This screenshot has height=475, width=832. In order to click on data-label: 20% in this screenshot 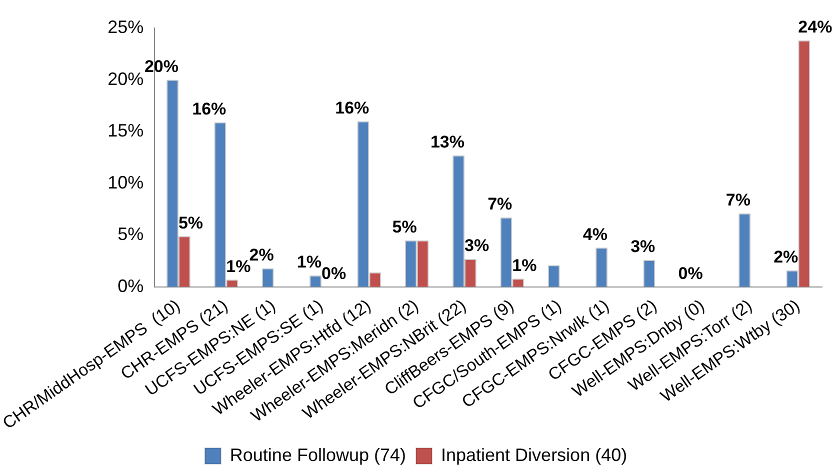, I will do `click(161, 66)`.